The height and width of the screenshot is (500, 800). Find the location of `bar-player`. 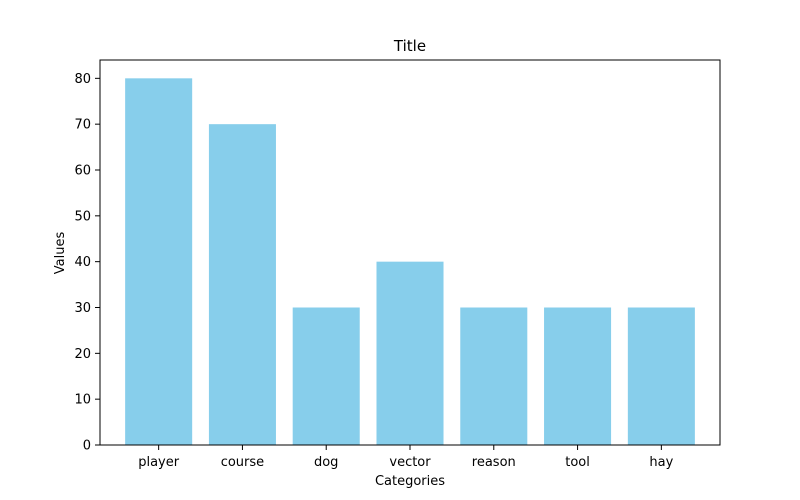

bar-player is located at coordinates (159, 261).